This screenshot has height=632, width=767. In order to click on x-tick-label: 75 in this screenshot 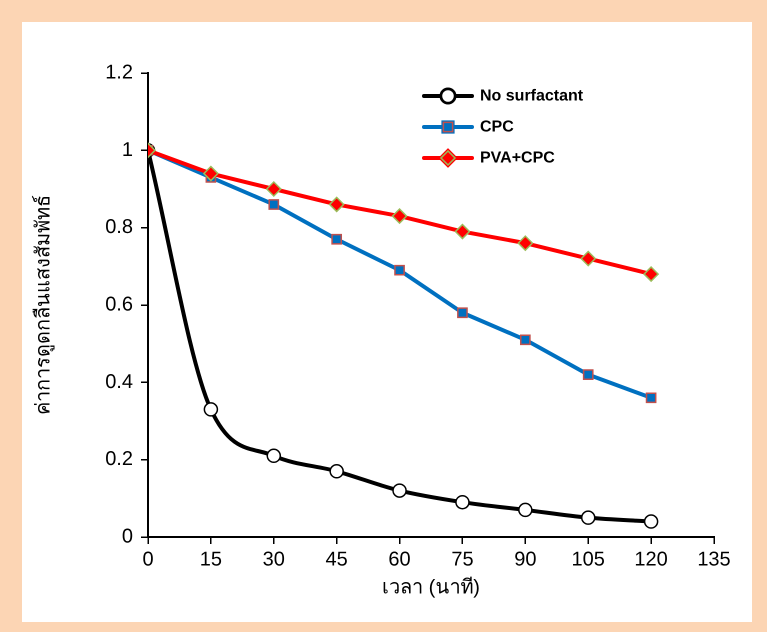, I will do `click(462, 559)`.